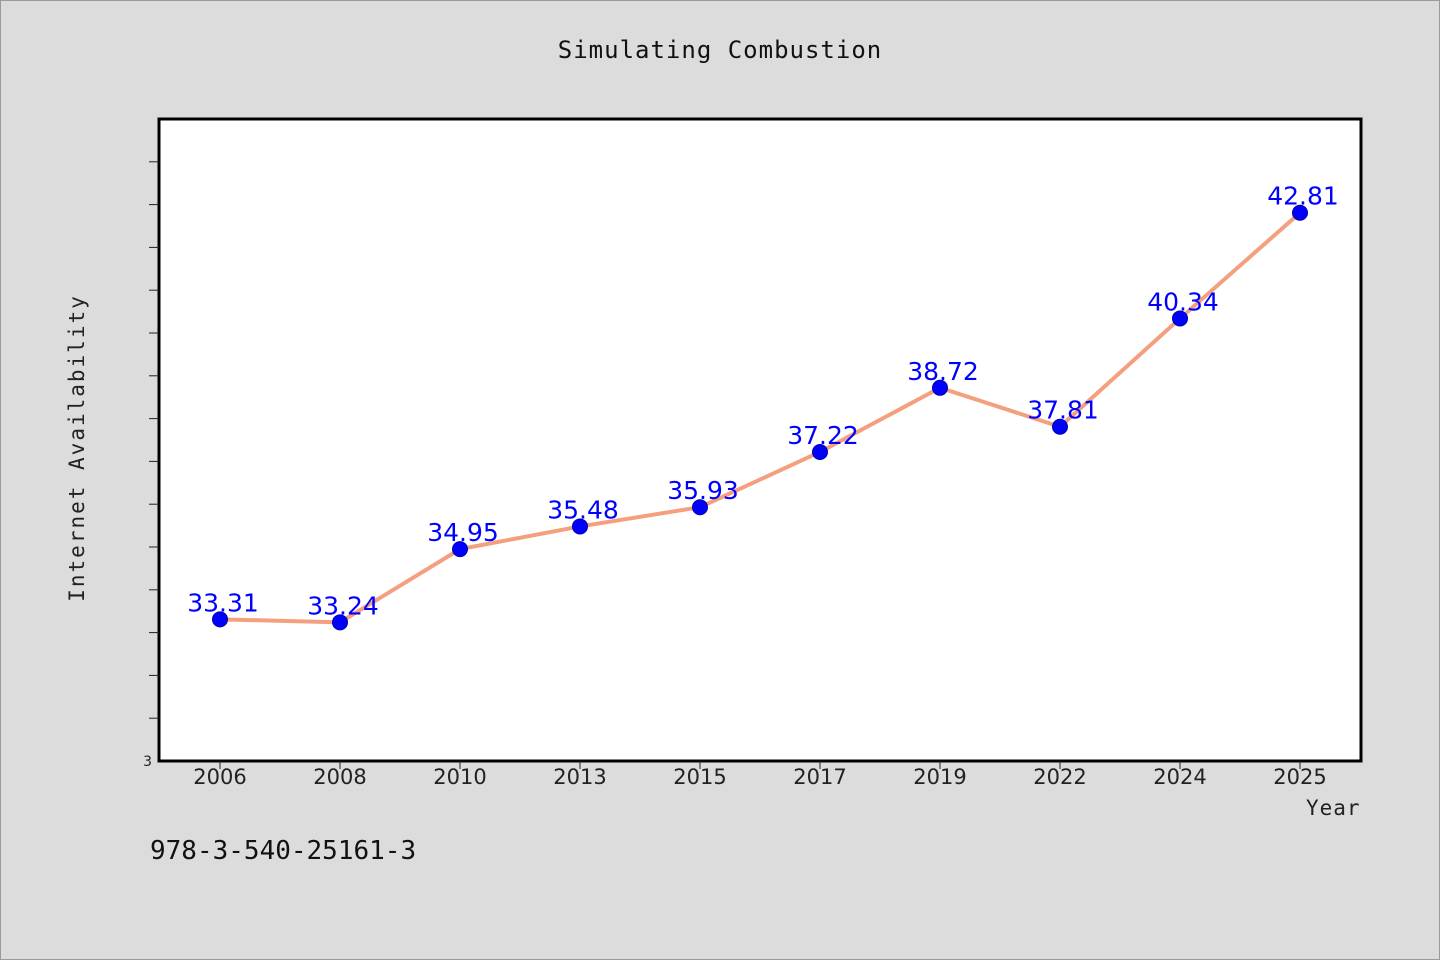  Describe the element at coordinates (343, 605) in the screenshot. I see `data-label: 33.24` at that location.